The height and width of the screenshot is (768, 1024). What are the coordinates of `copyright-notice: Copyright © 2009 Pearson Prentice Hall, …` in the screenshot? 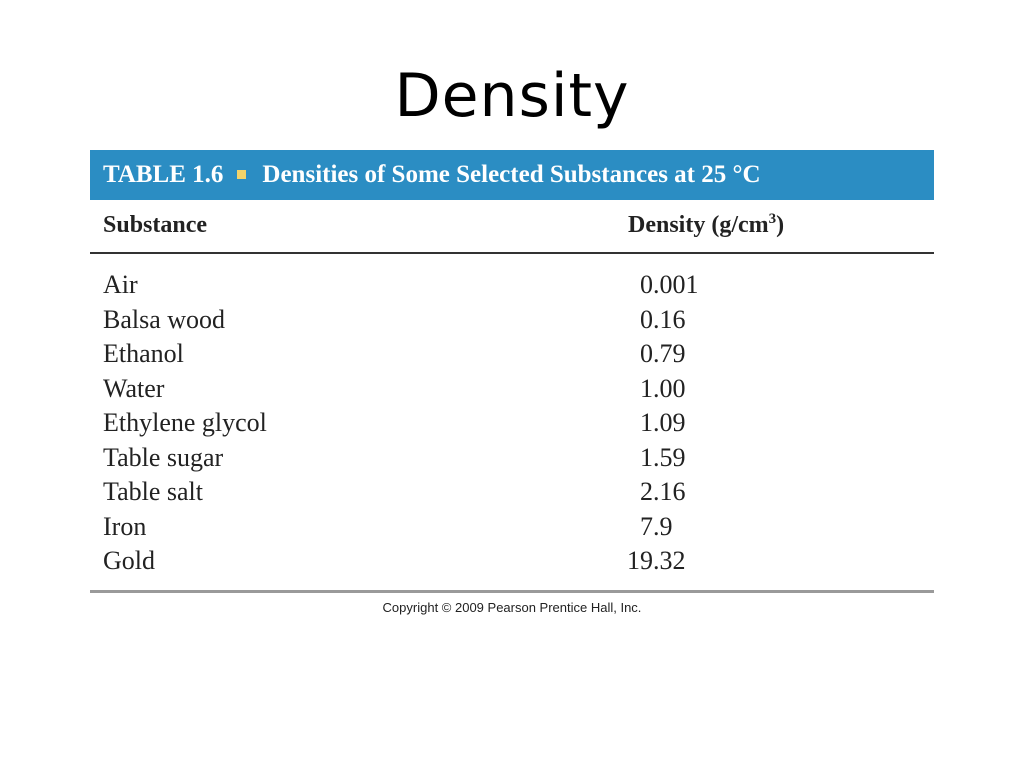 It's located at (512, 607).